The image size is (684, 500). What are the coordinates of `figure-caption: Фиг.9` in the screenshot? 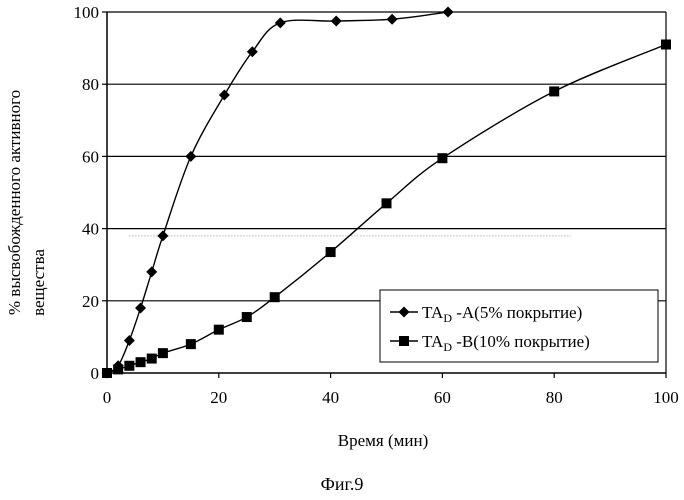 It's located at (342, 484).